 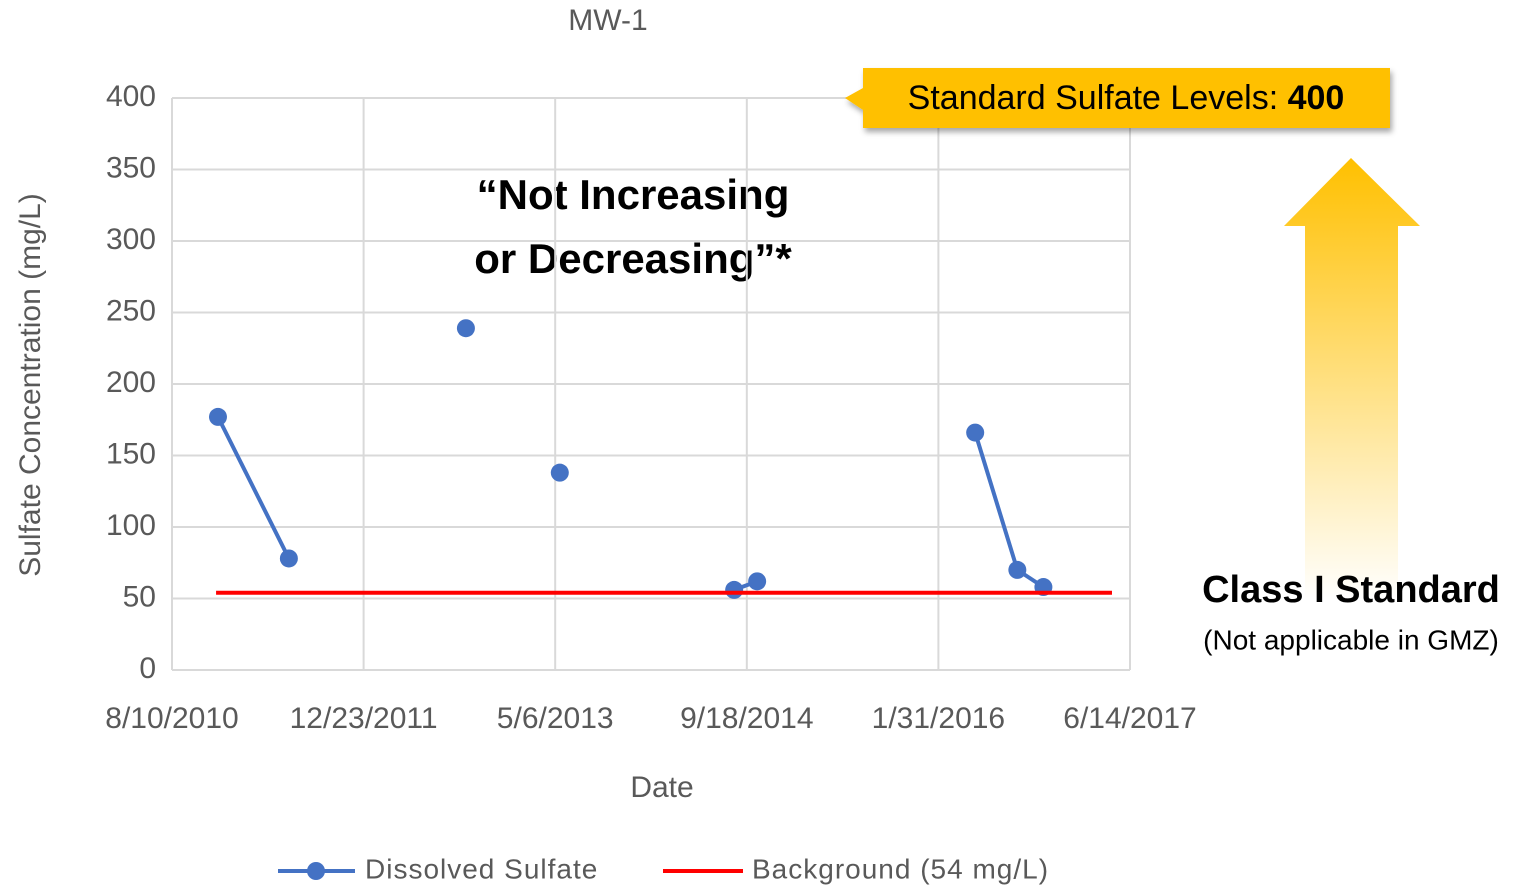 I want to click on class-label: Class I Standard, so click(x=1351, y=590).